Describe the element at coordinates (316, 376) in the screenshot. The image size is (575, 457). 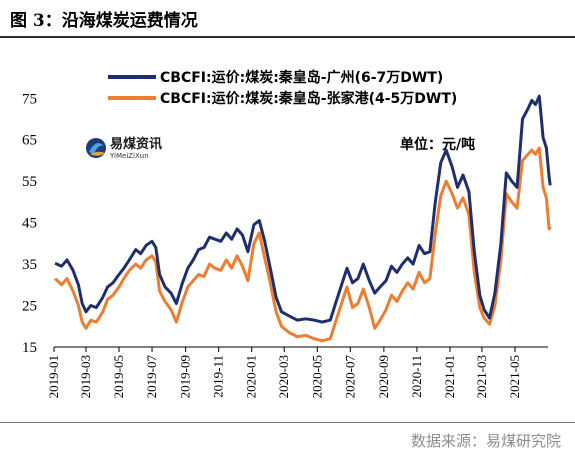
I see `x-tick-label: 2020-05` at that location.